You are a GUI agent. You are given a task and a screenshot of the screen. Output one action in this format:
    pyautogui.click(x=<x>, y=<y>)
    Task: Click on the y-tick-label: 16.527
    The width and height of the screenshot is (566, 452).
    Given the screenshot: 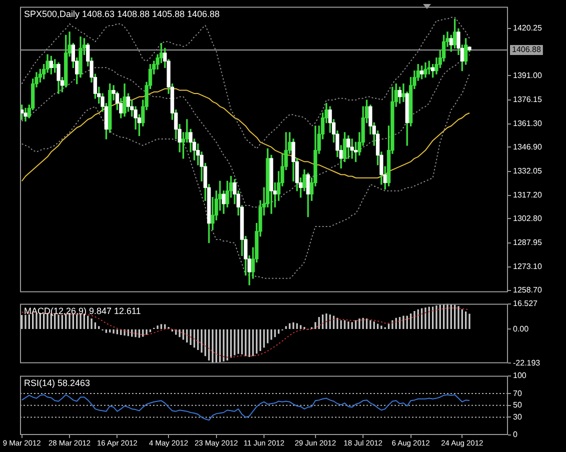 What is the action you would take?
    pyautogui.click(x=525, y=303)
    